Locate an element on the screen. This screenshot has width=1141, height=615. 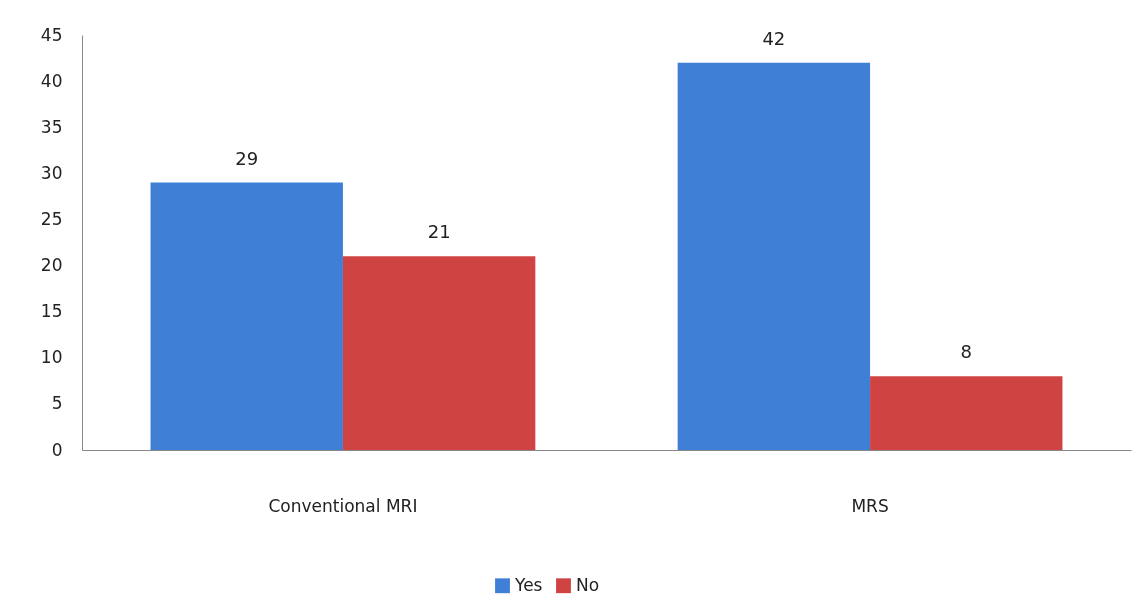
x-tick-label: Conventional MRI is located at coordinates (343, 505).